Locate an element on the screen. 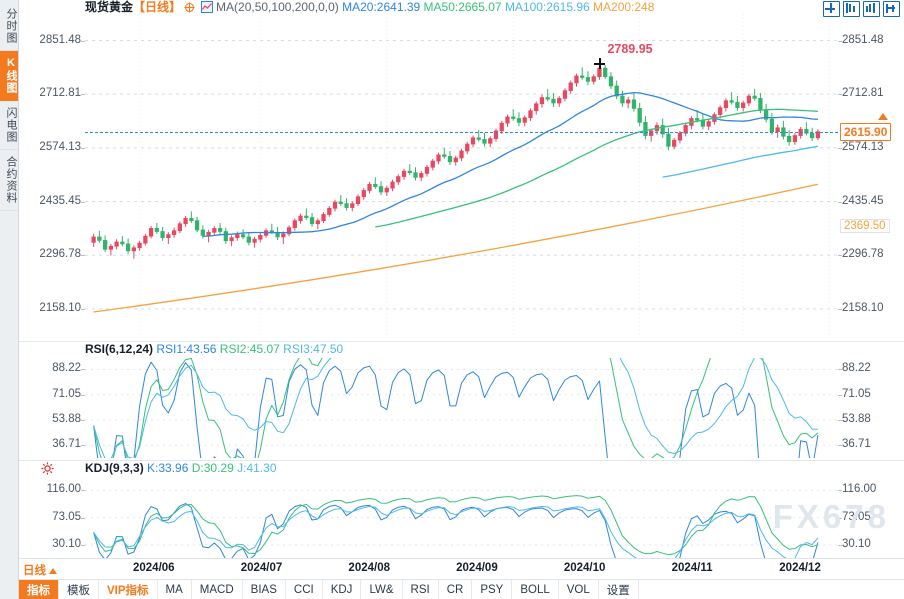  toolbar-spacer is located at coordinates (771, 589).